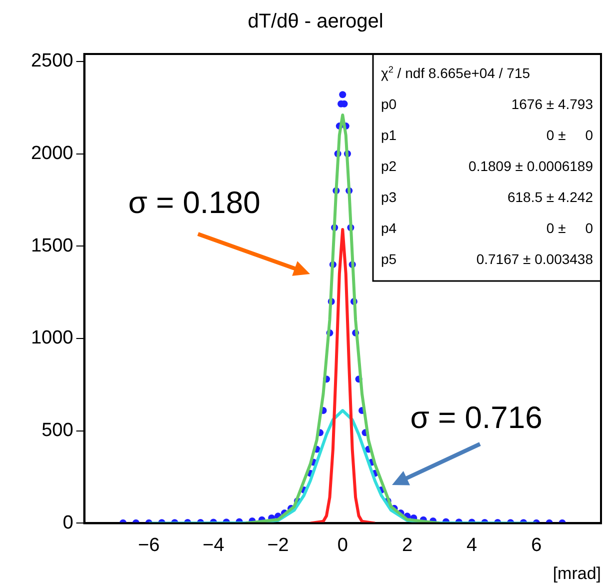  I want to click on y-tick-label: 2500, so click(52, 61).